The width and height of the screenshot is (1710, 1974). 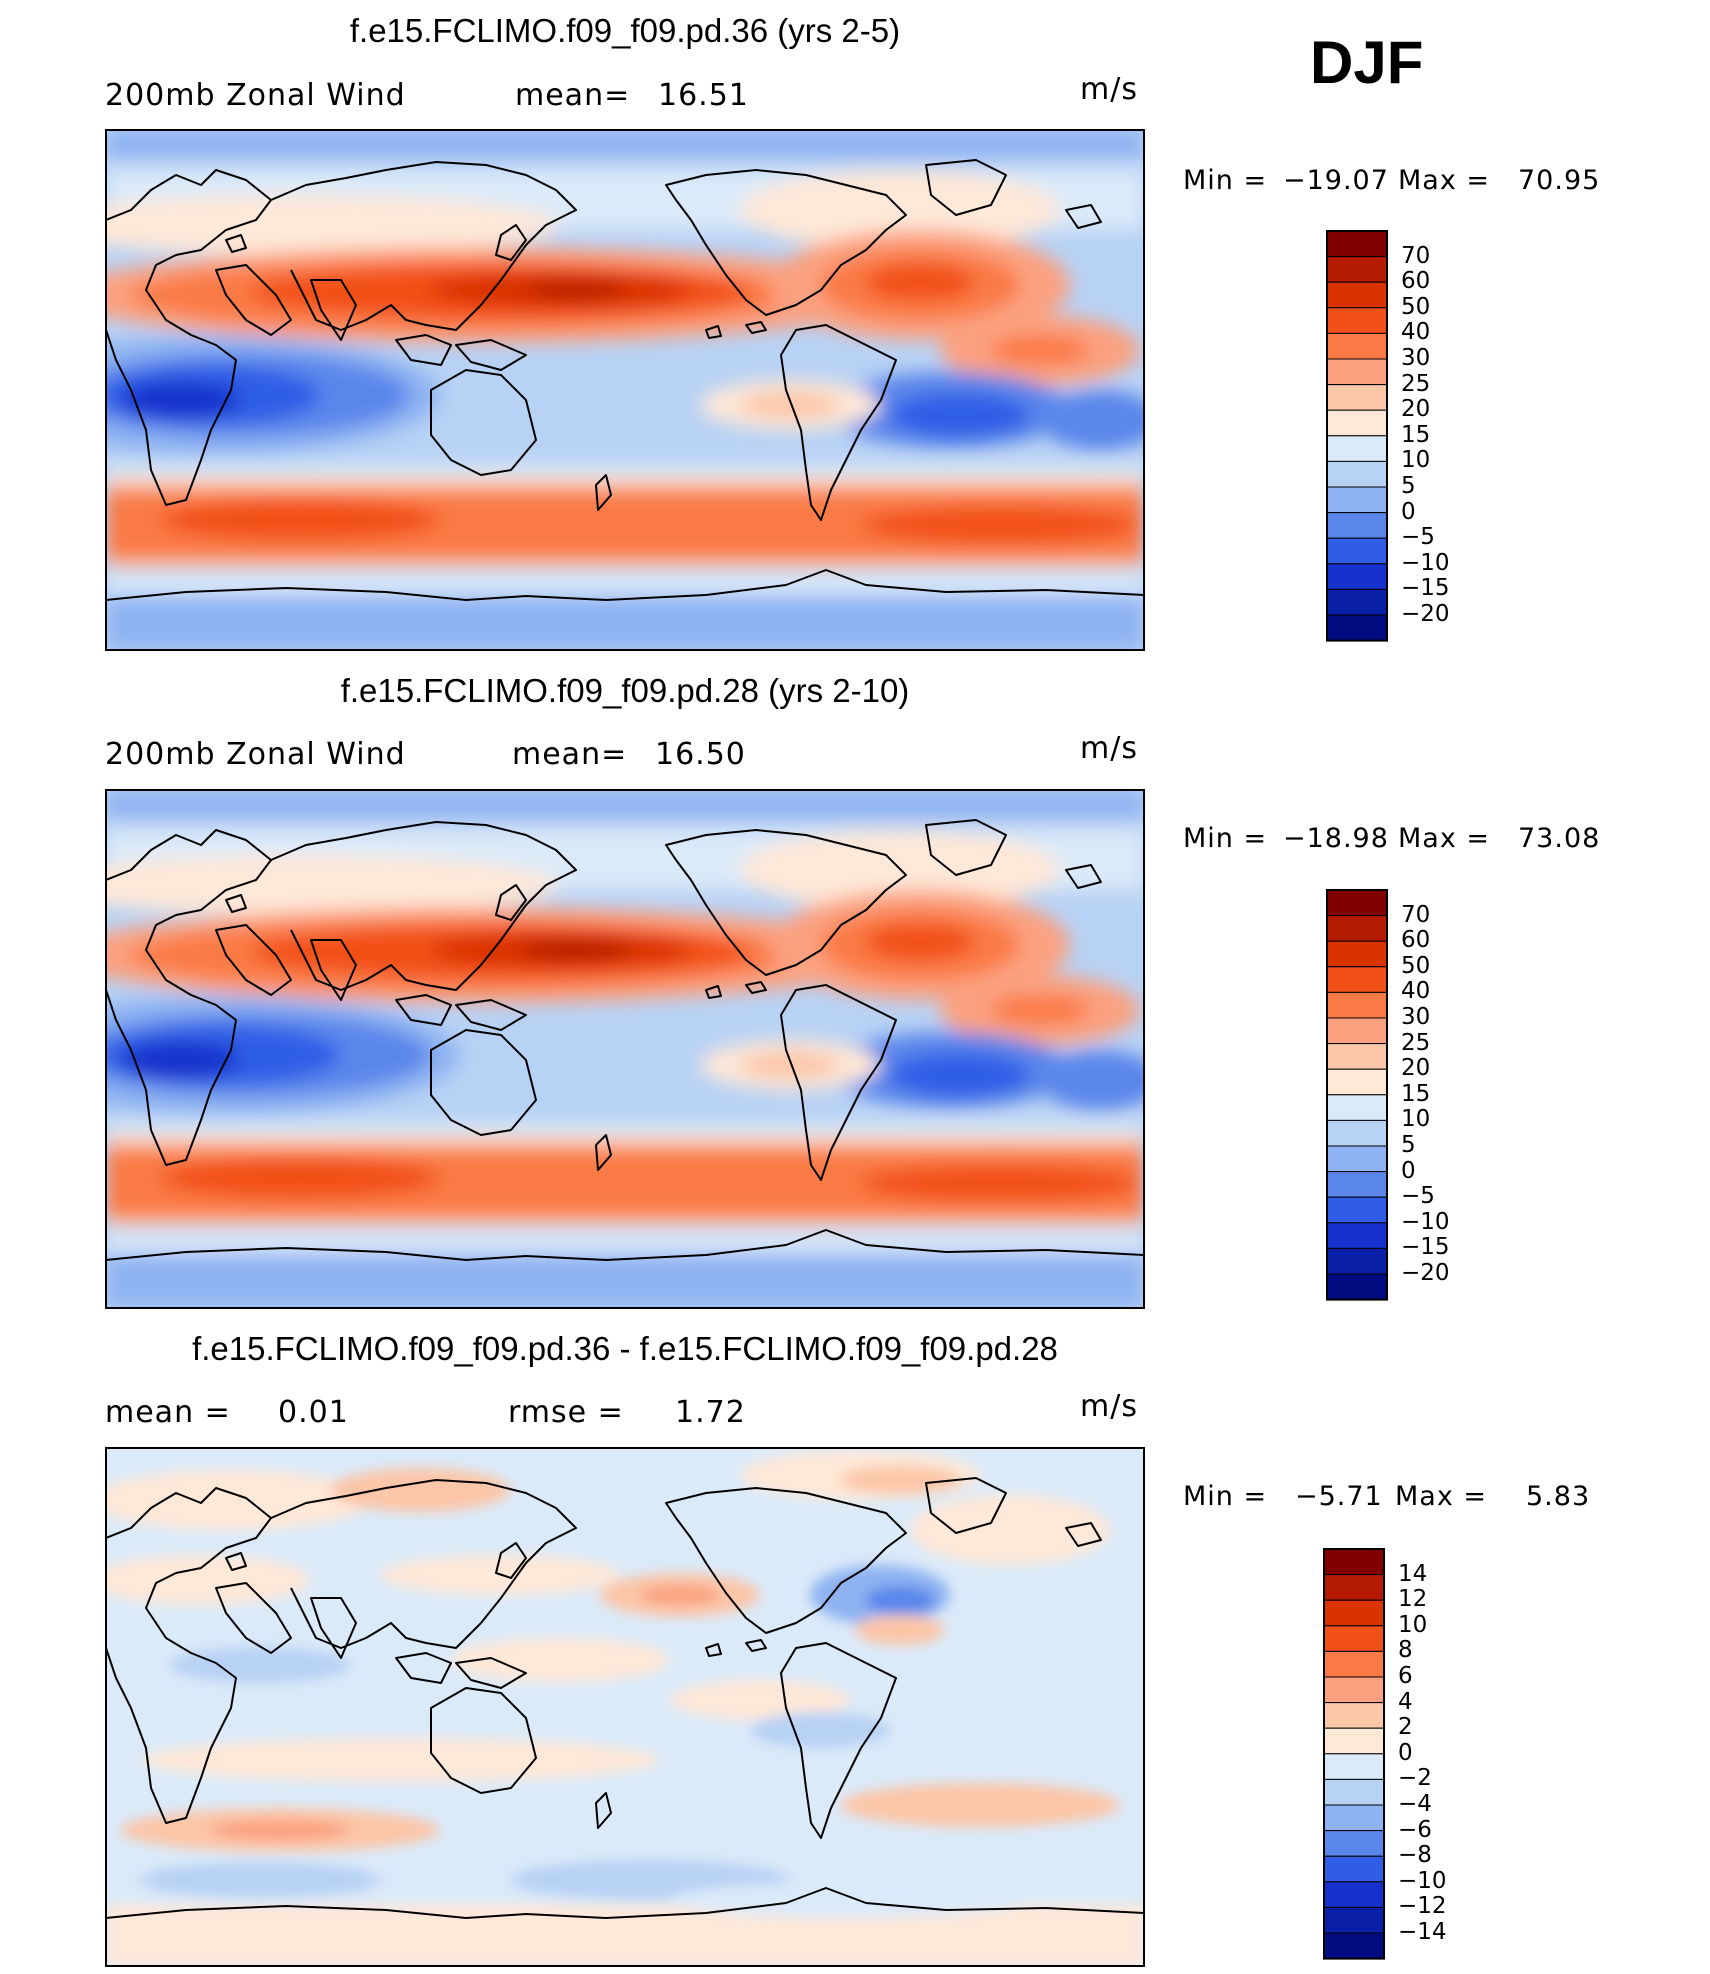 What do you see at coordinates (255, 95) in the screenshot?
I see `panel1-variable-label: 200mb Zonal Wind` at bounding box center [255, 95].